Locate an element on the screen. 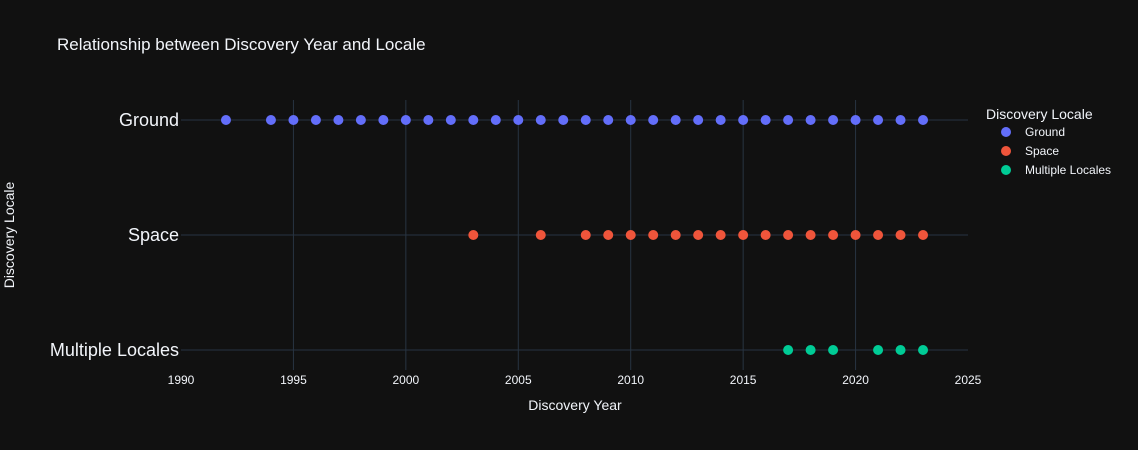  legend-label: Ground is located at coordinates (1045, 132).